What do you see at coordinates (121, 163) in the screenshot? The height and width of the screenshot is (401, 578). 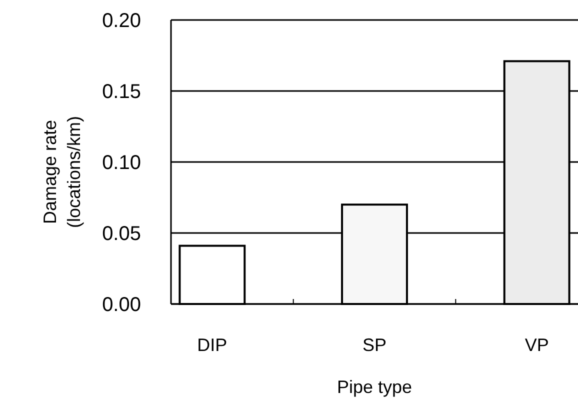 I see `y-tick-label: 0.10` at bounding box center [121, 163].